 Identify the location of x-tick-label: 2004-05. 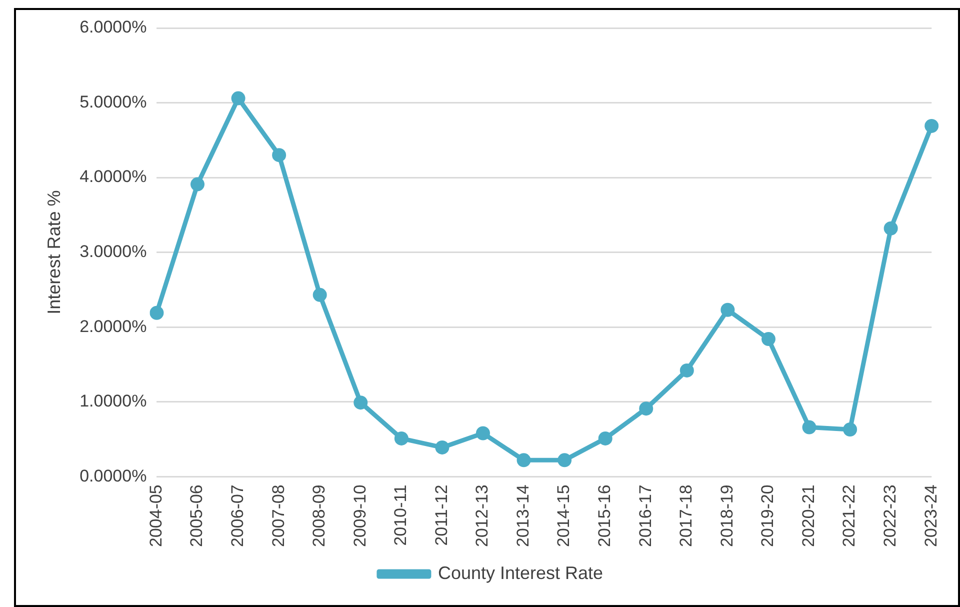
(156, 515).